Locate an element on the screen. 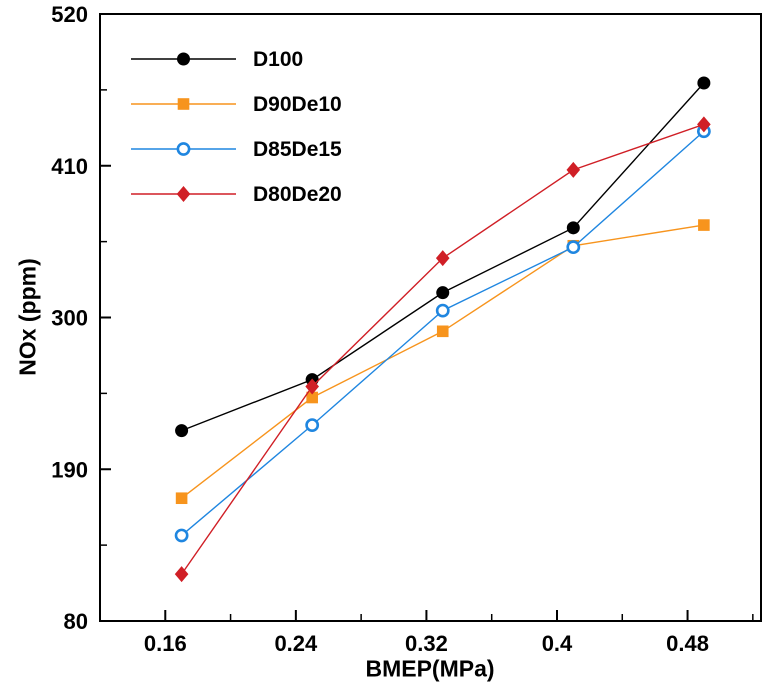 The width and height of the screenshot is (773, 689). legend-item-D90De10: D90De10 is located at coordinates (236, 104).